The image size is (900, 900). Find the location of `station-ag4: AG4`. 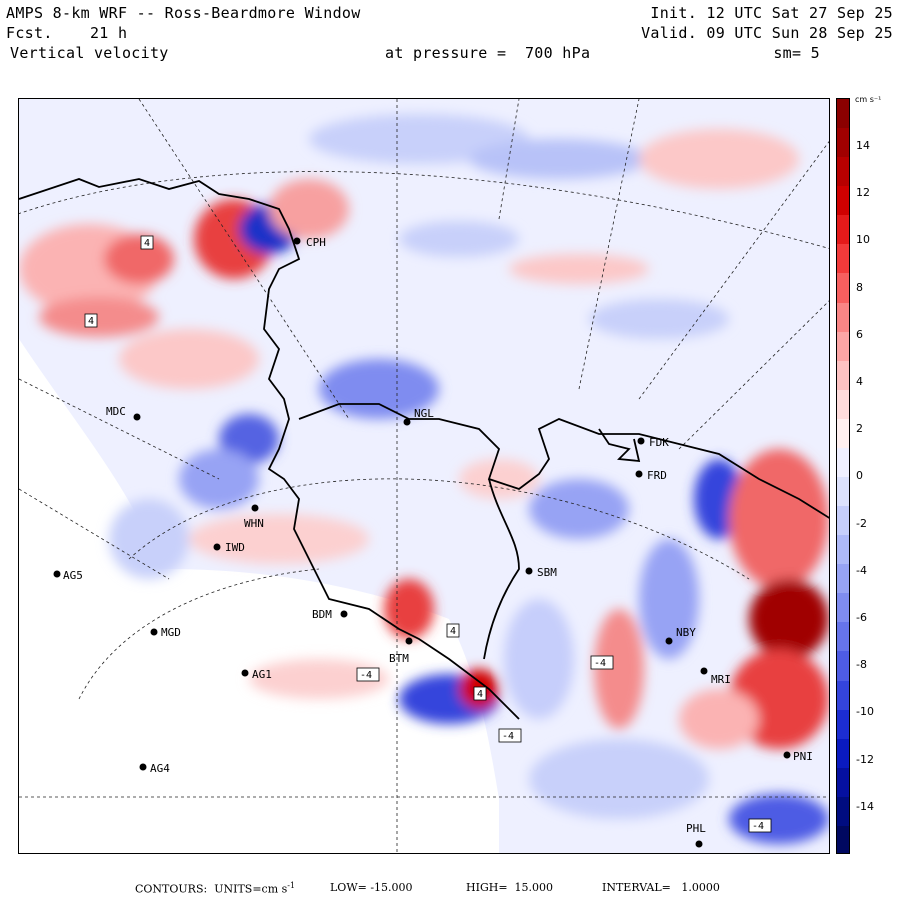

station-ag4: AG4 is located at coordinates (155, 768).